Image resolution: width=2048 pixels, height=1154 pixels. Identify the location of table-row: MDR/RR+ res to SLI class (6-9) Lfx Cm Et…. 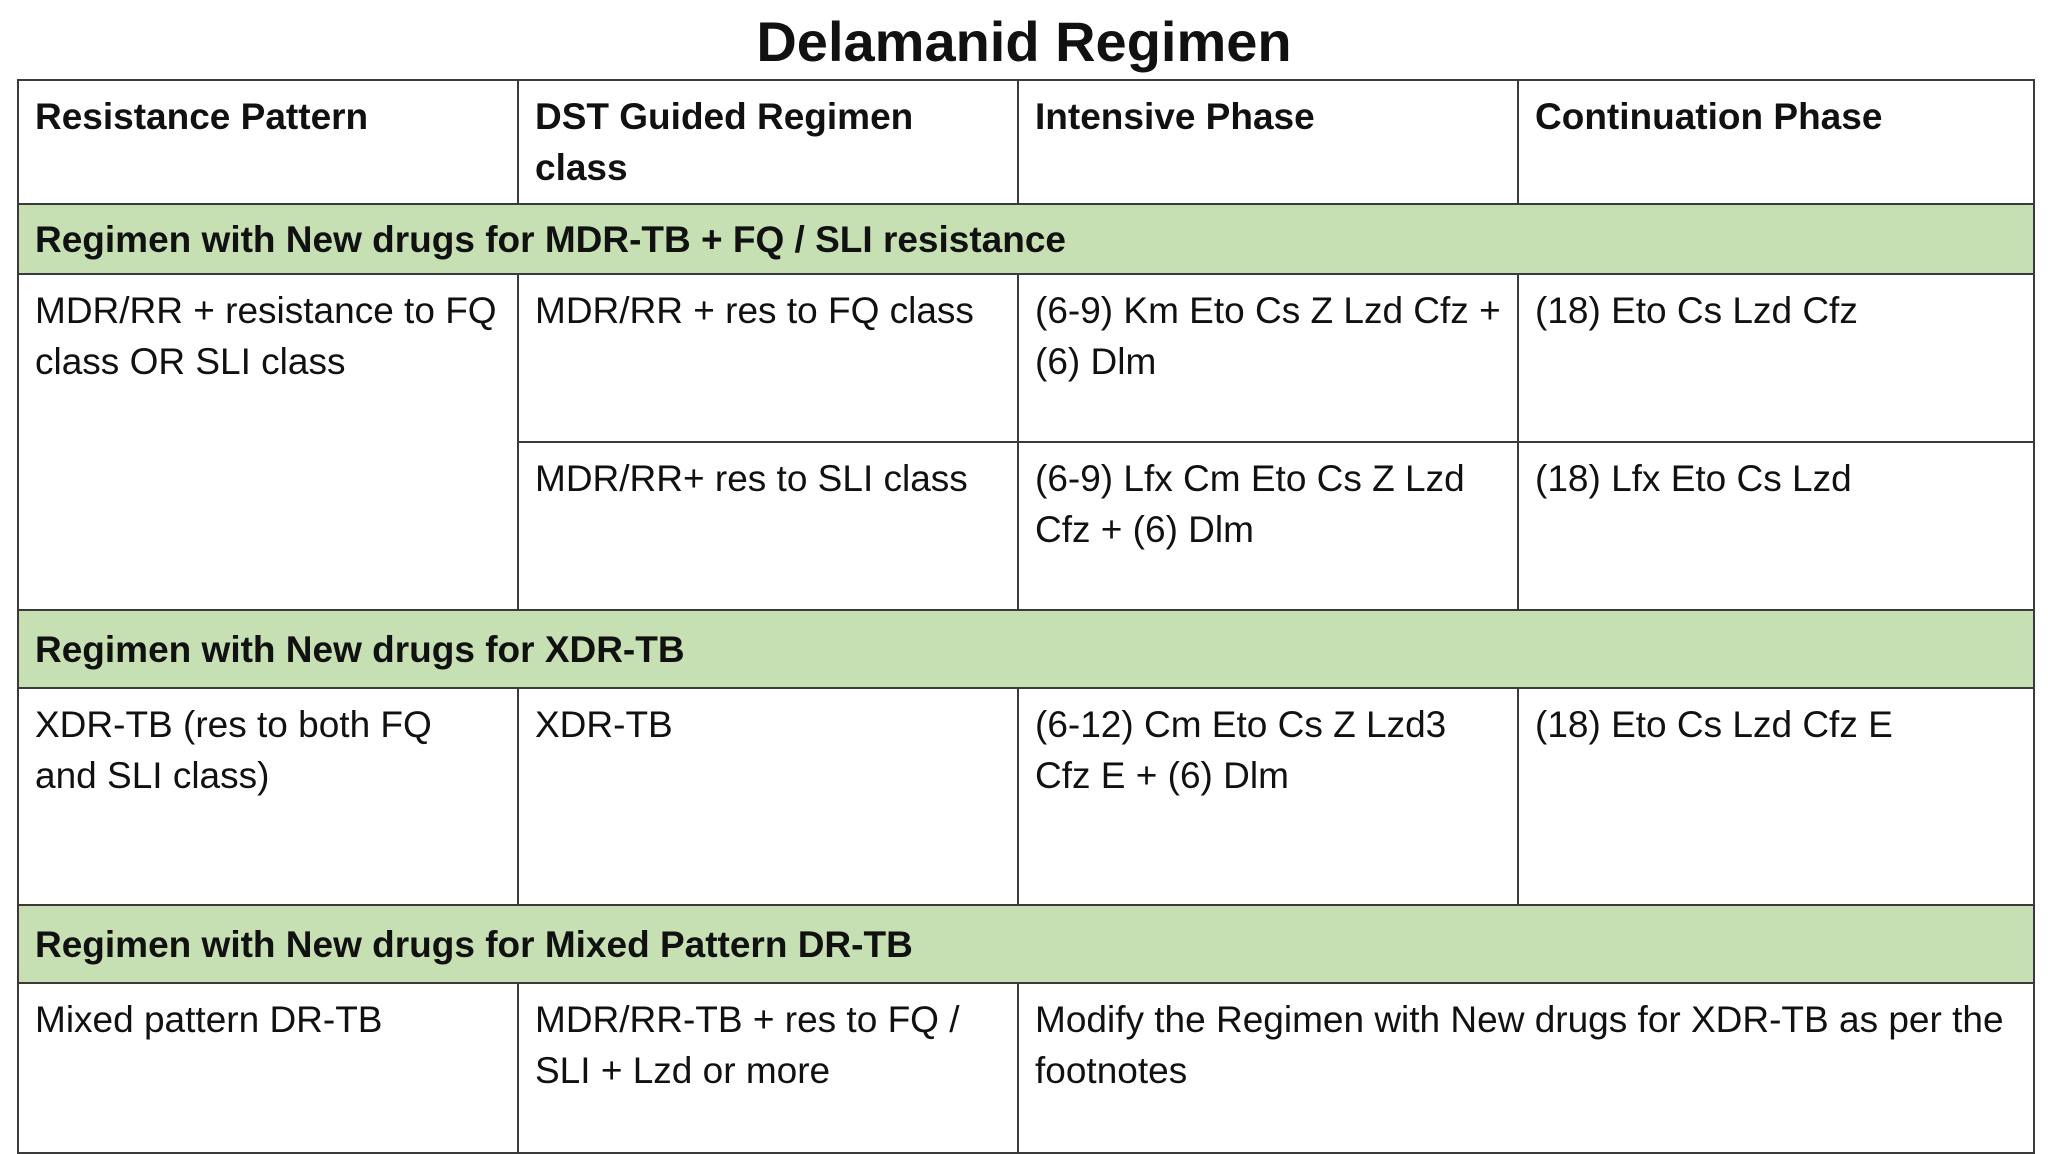
(1026, 526).